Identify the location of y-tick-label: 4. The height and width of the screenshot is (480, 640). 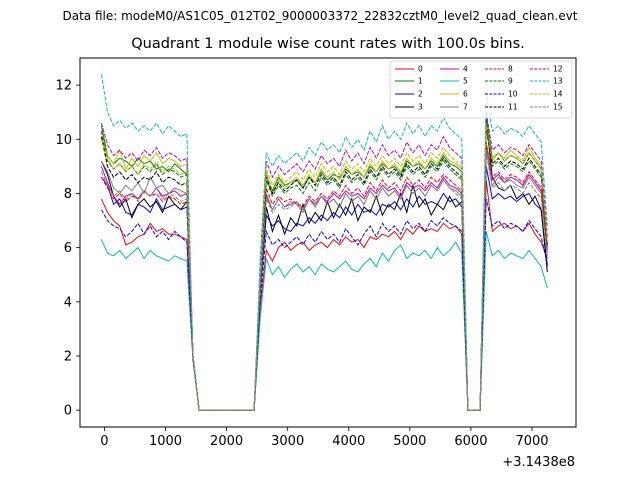
(68, 302).